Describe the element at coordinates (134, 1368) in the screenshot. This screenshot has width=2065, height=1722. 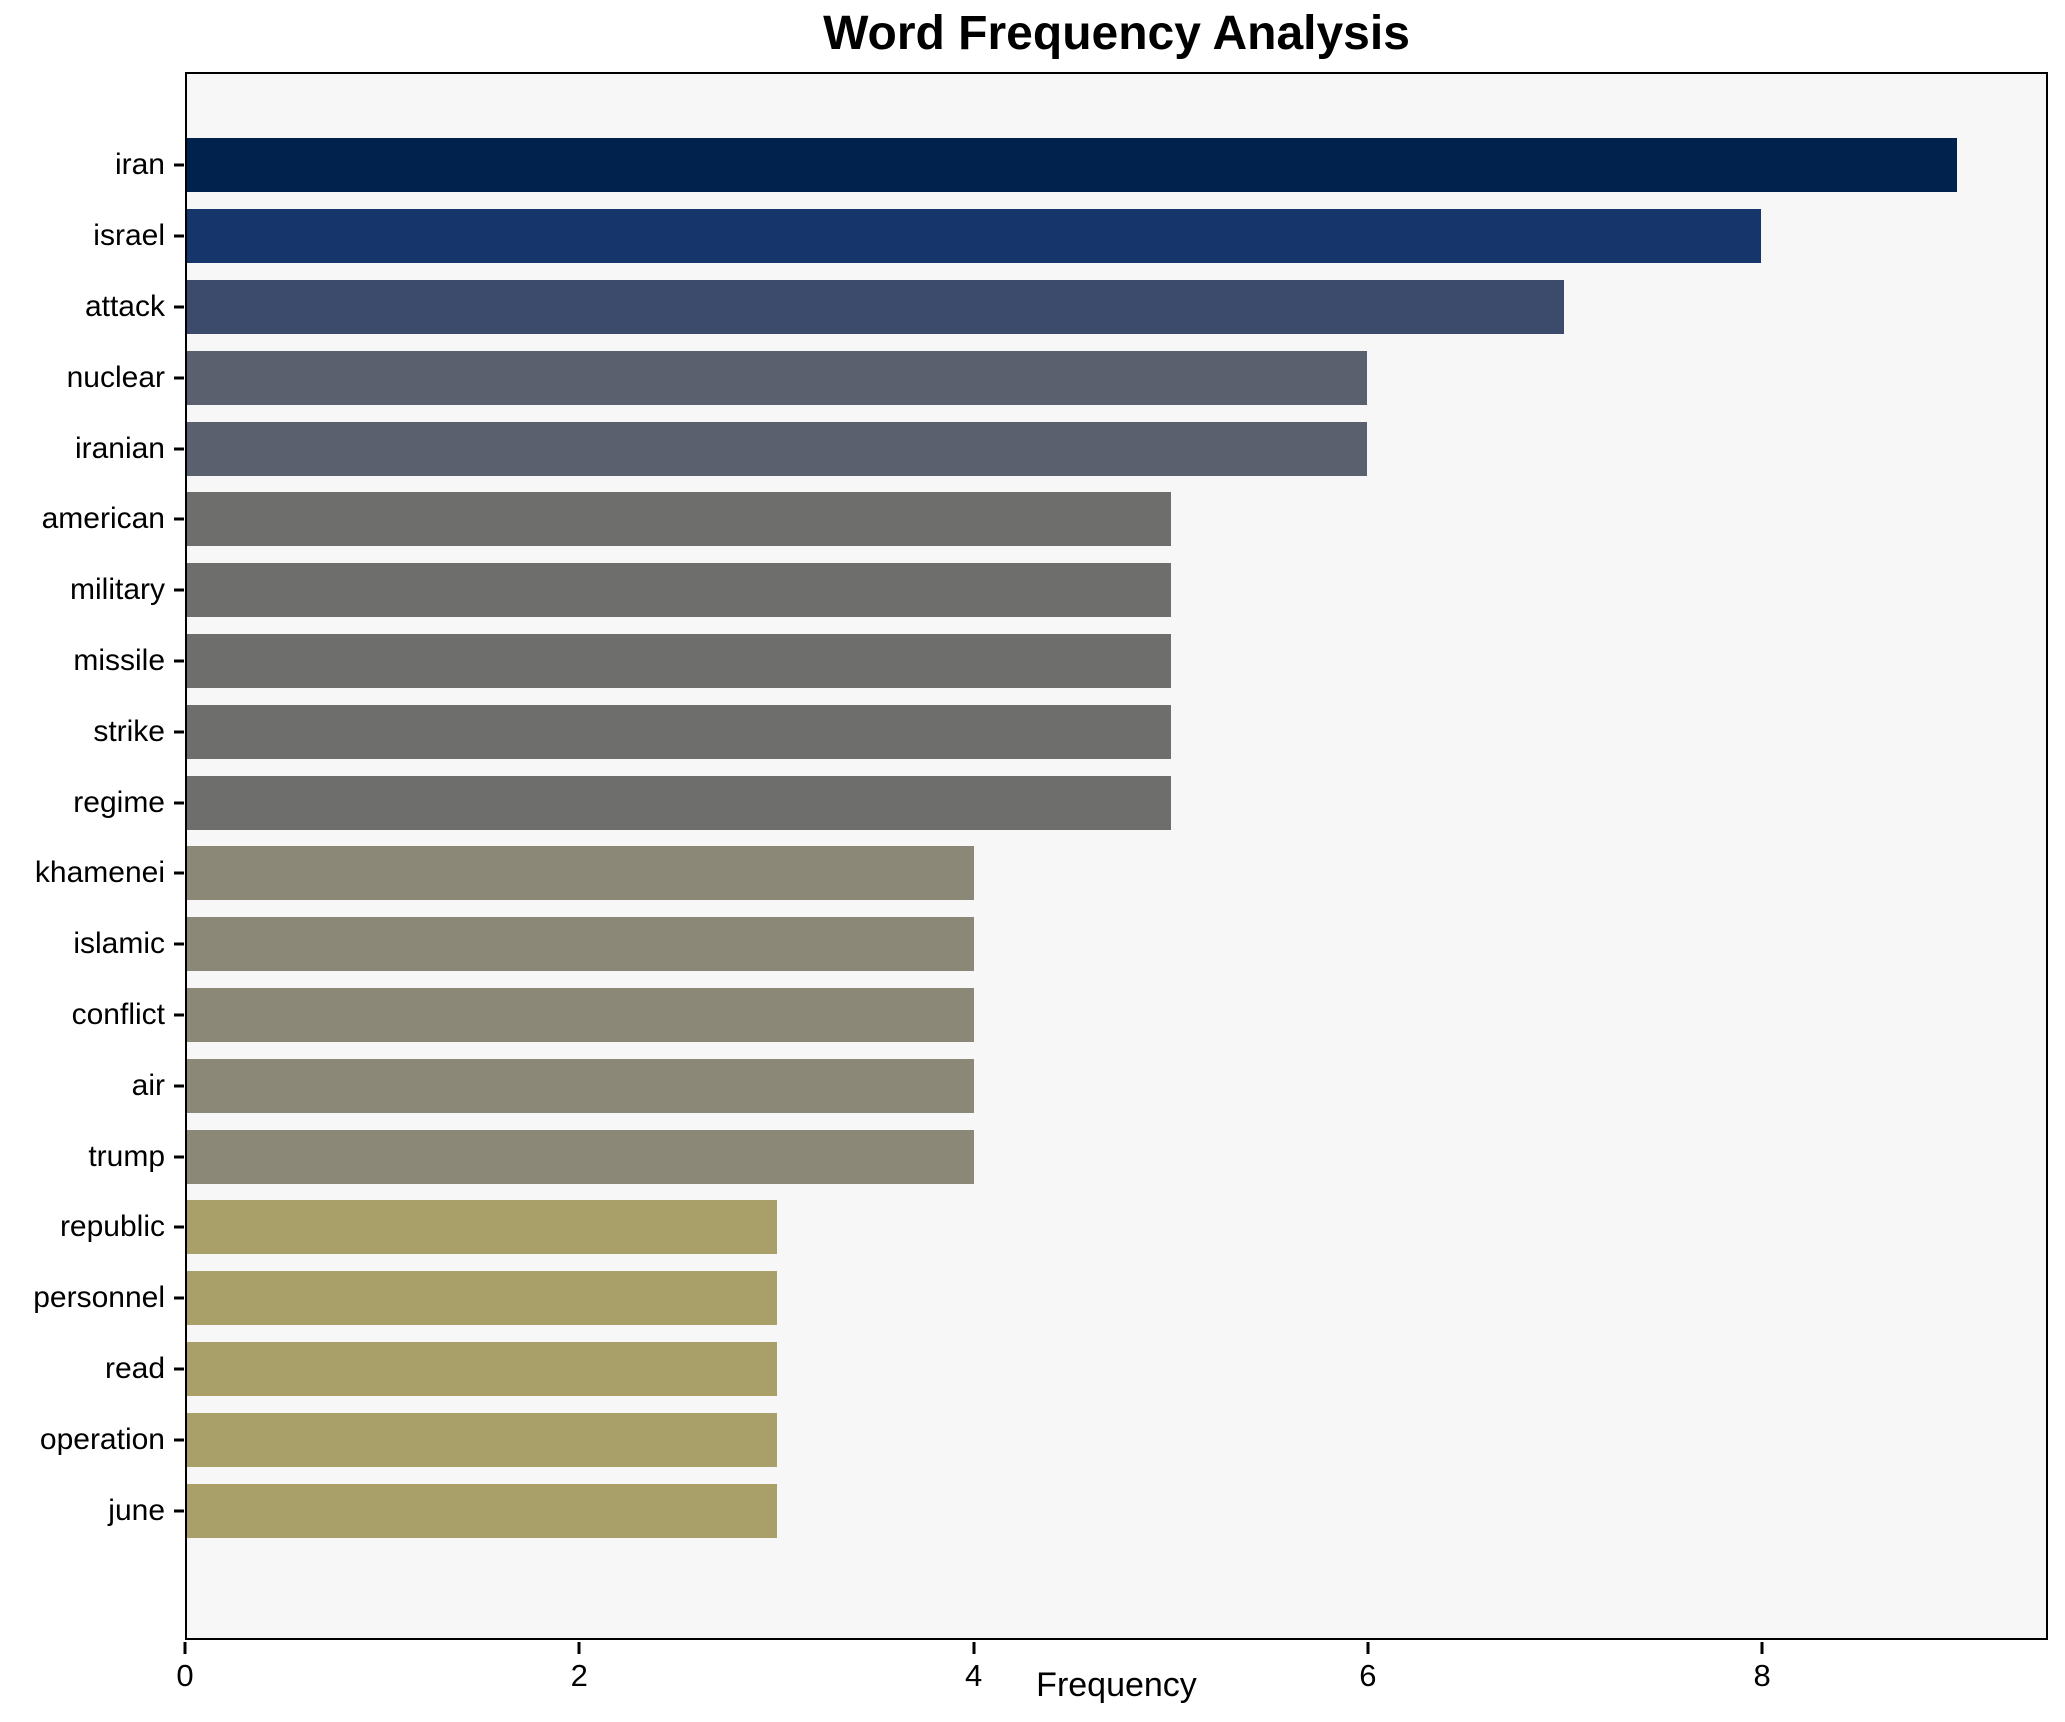
I see `category-label: read` at that location.